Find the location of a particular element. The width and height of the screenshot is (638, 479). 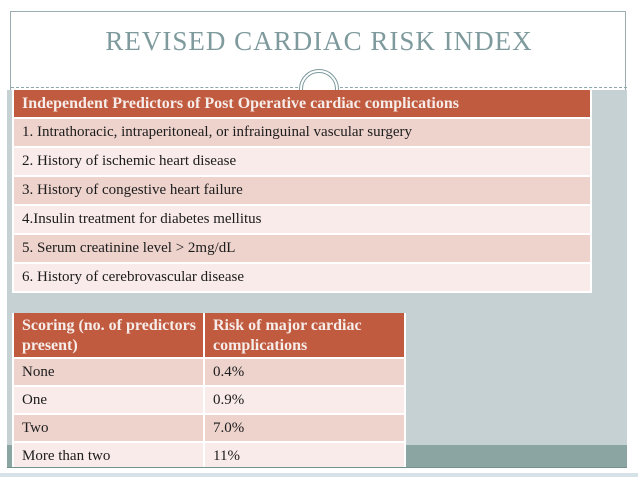

predictor-row-2: 2. History of ischemic heart disease is located at coordinates (302, 161).